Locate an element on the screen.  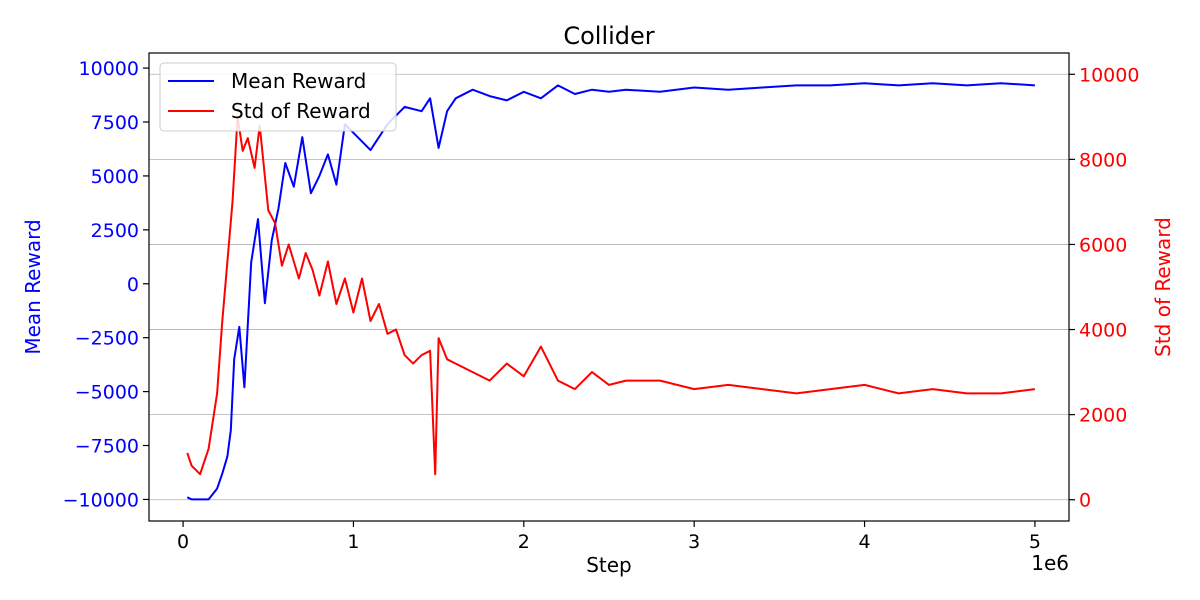
x-tick-label-4: 4 is located at coordinates (865, 542).